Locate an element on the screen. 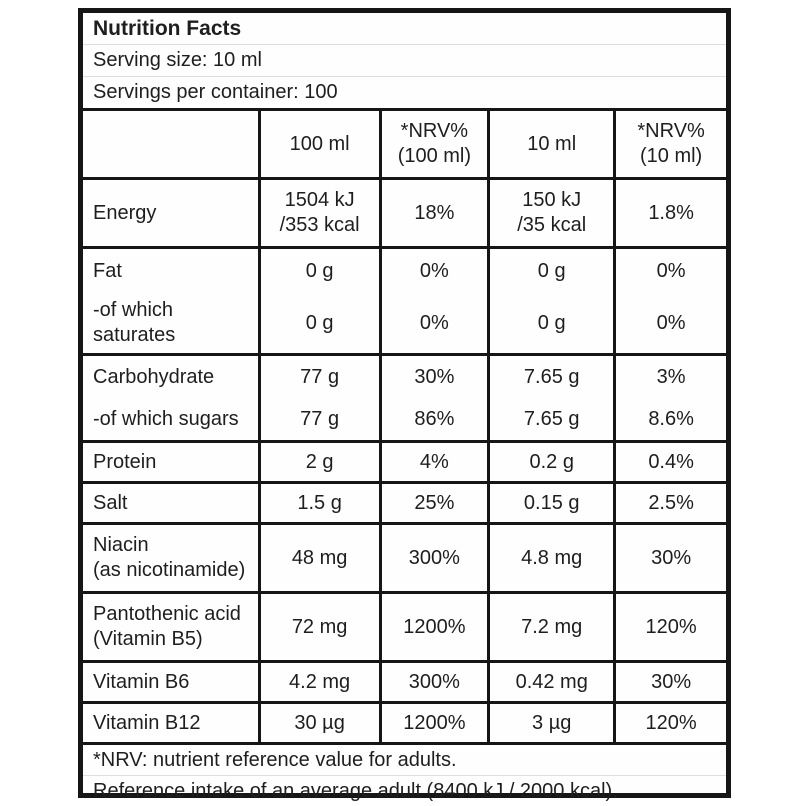 This screenshot has height=806, width=800. value-cell: 0.2 g is located at coordinates (551, 462).